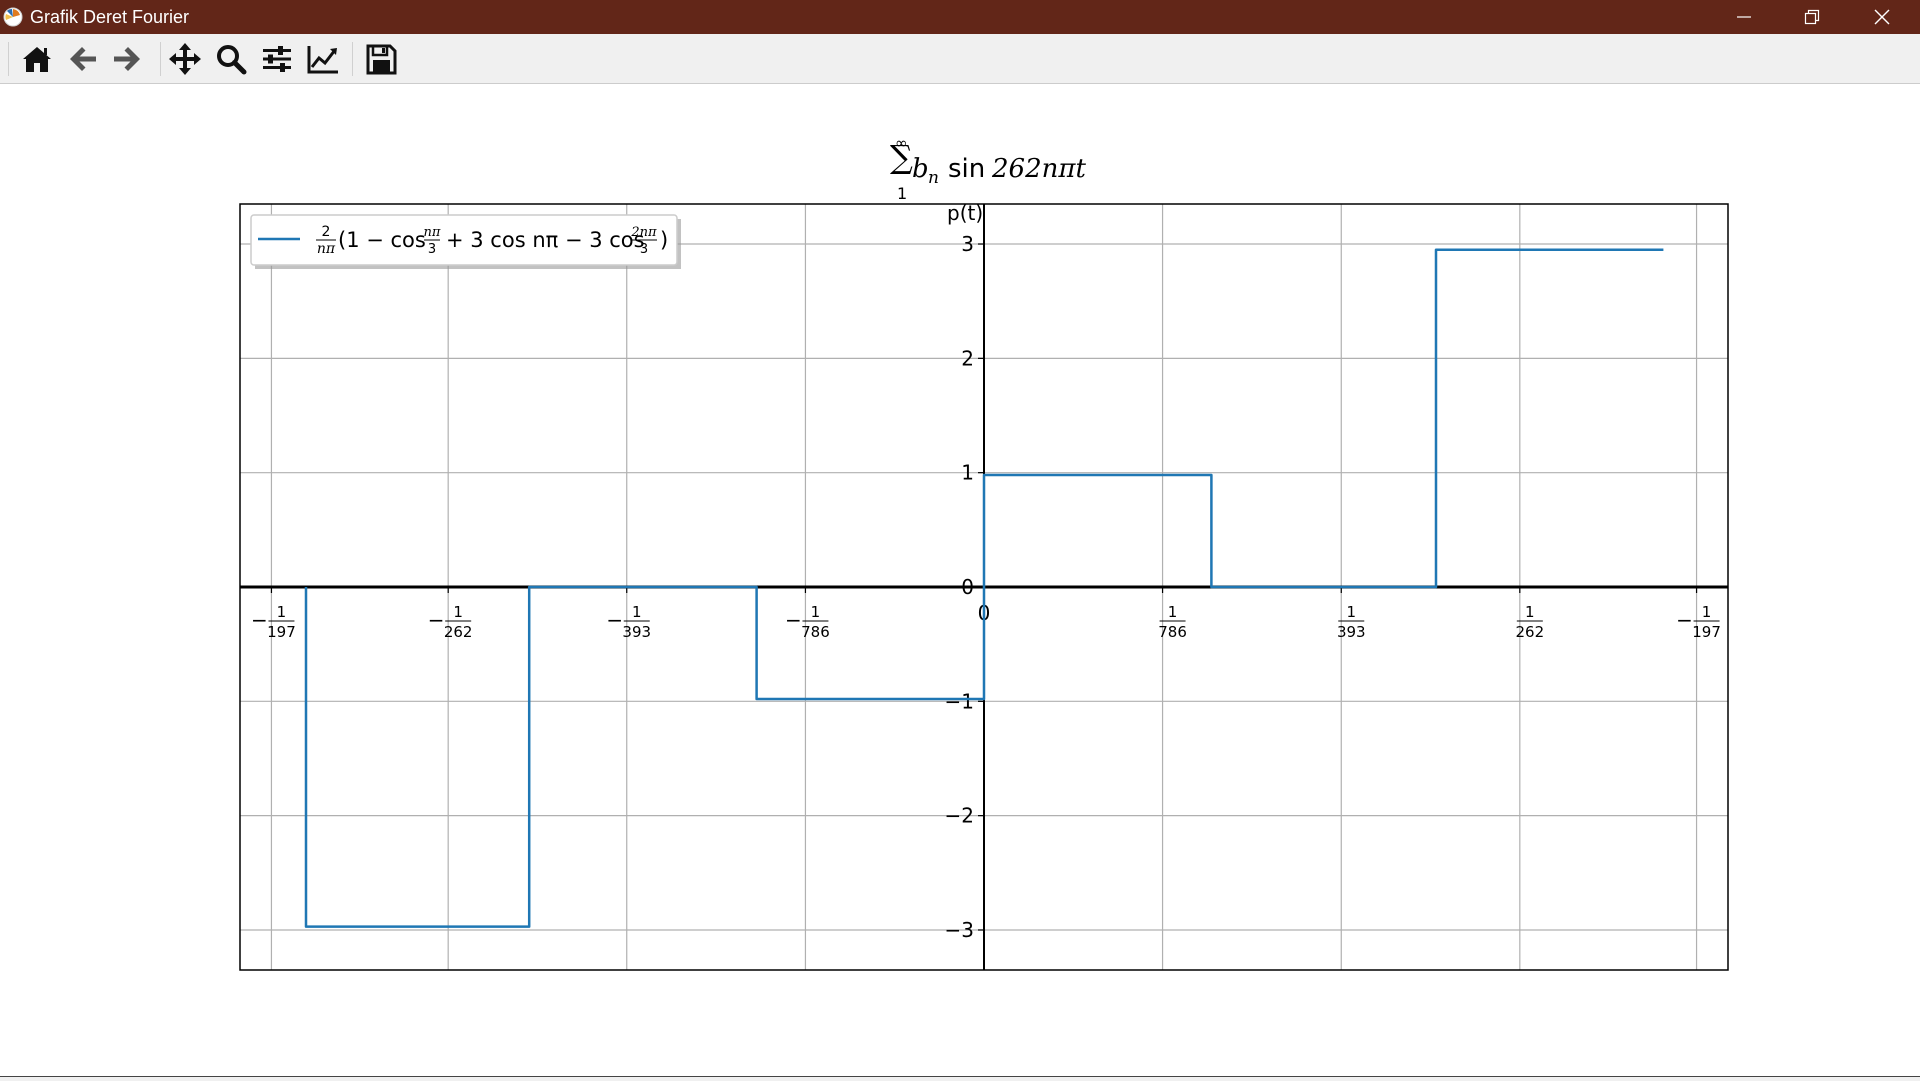 Image resolution: width=1920 pixels, height=1081 pixels. I want to click on forward-arrow-icon, so click(127, 59).